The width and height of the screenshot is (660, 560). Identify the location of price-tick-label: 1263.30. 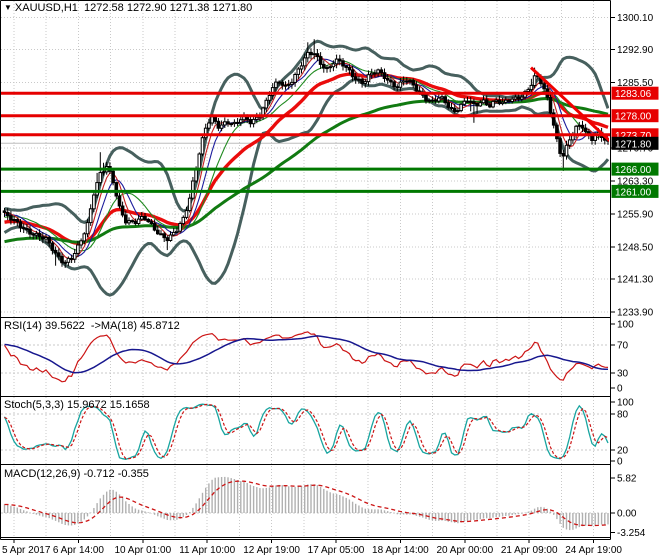
(635, 182).